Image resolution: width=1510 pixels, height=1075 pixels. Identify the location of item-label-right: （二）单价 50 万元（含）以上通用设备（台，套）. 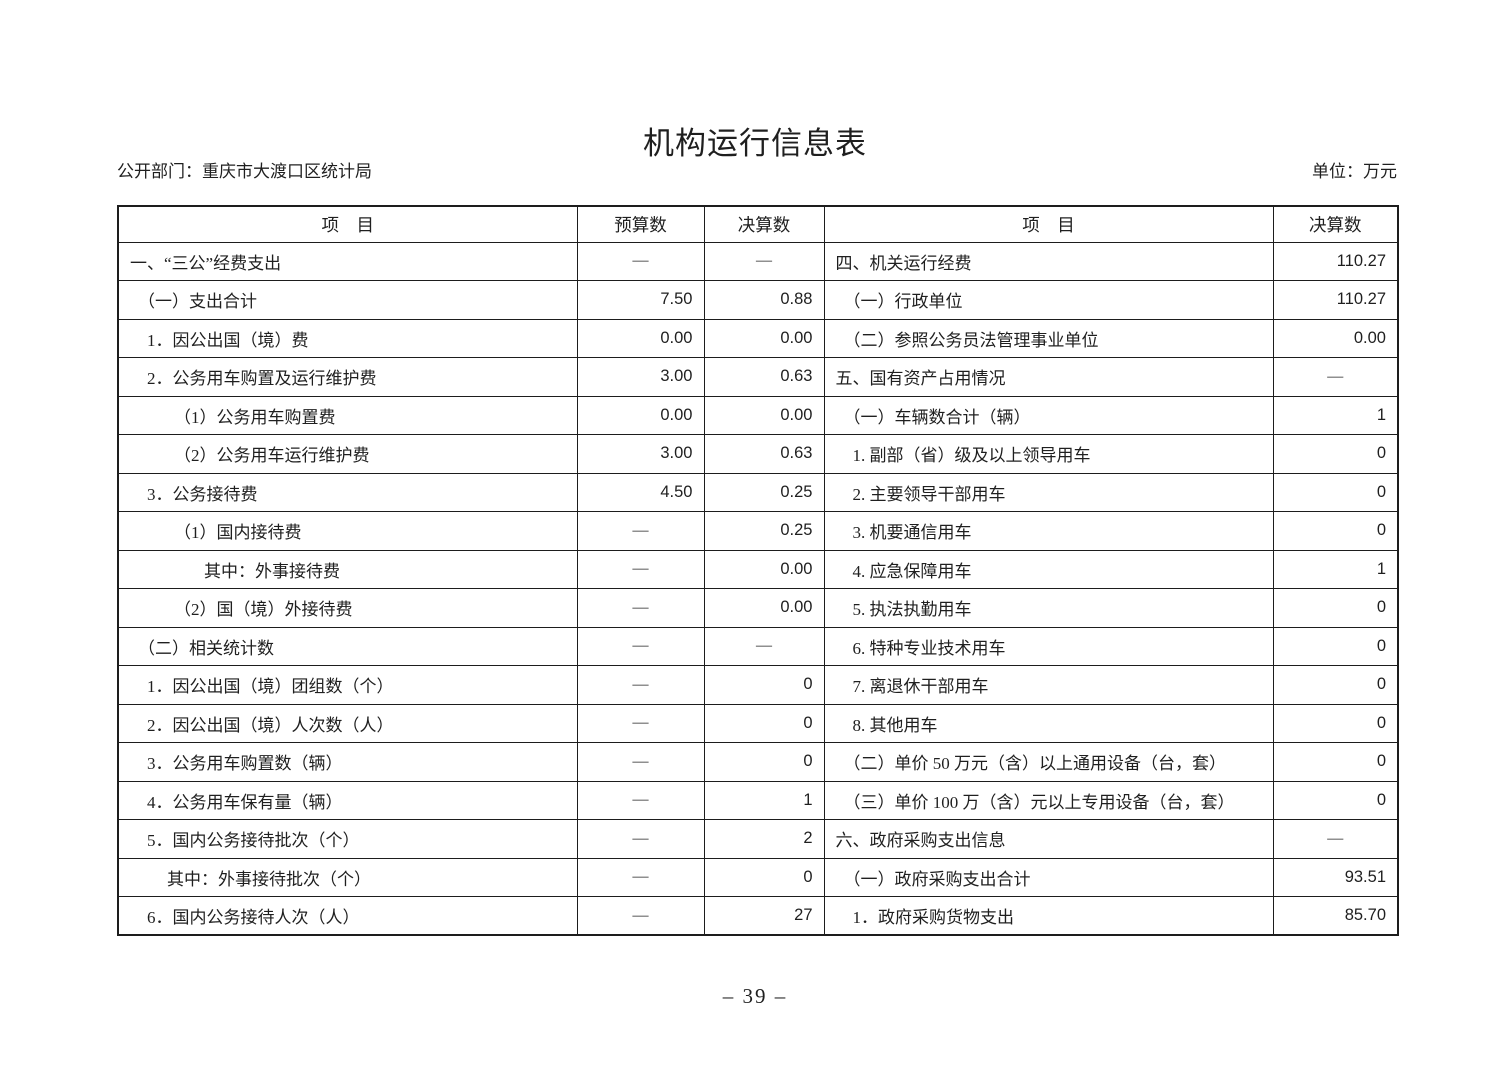
(1048, 762).